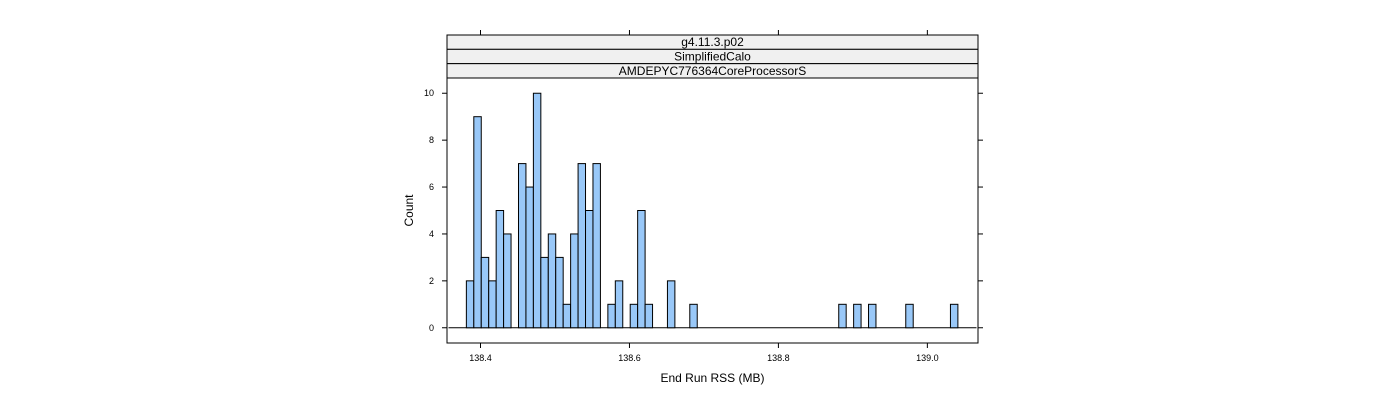 This screenshot has width=1400, height=400. I want to click on y-tick-label: 10, so click(429, 93).